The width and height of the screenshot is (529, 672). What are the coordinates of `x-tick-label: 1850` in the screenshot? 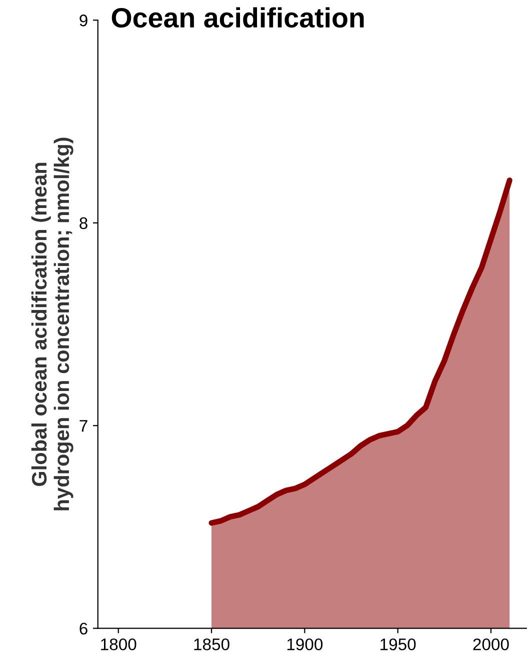 It's located at (212, 644).